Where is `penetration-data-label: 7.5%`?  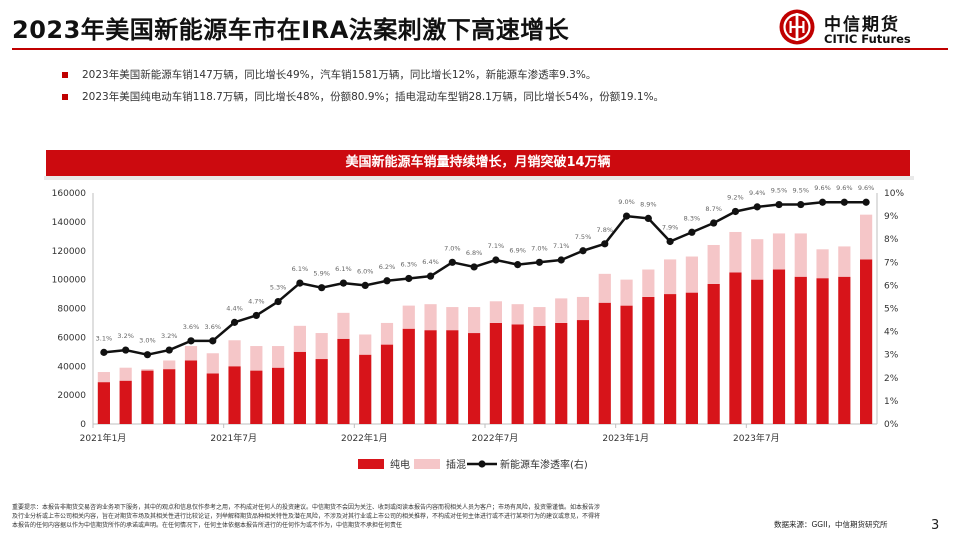
penetration-data-label: 7.5% is located at coordinates (583, 237).